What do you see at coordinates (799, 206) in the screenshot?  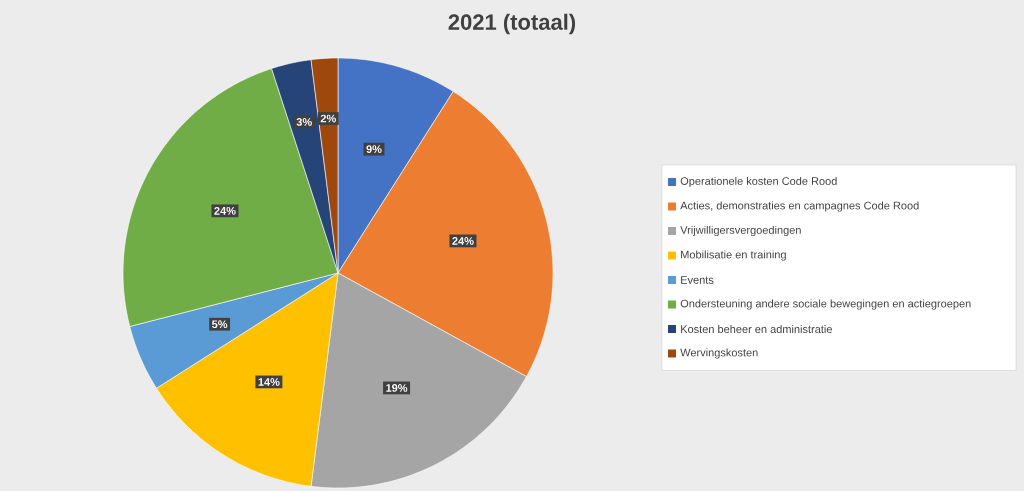 I see `legend-label: Acties, demonstraties en campagnes Code Rood` at bounding box center [799, 206].